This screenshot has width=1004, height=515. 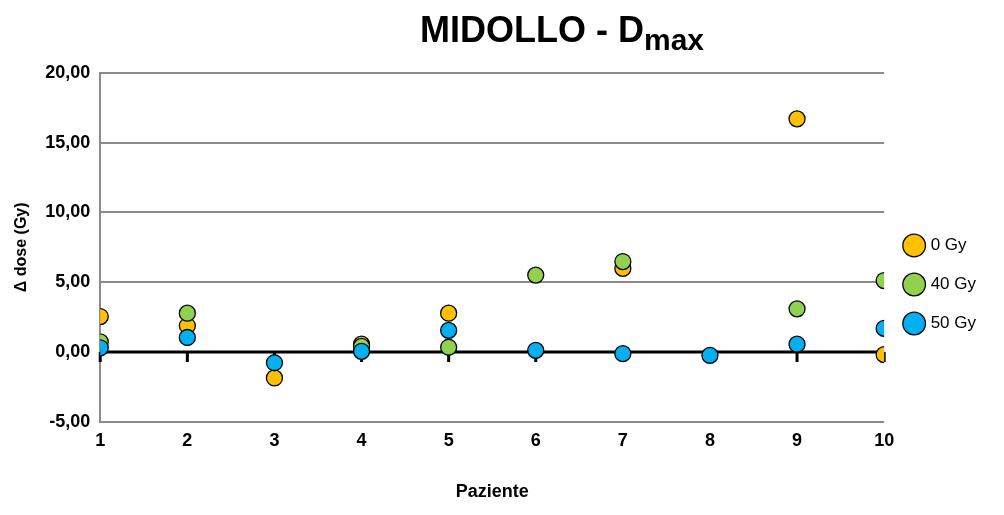 I want to click on legend-label: 40 Gy, so click(x=953, y=284).